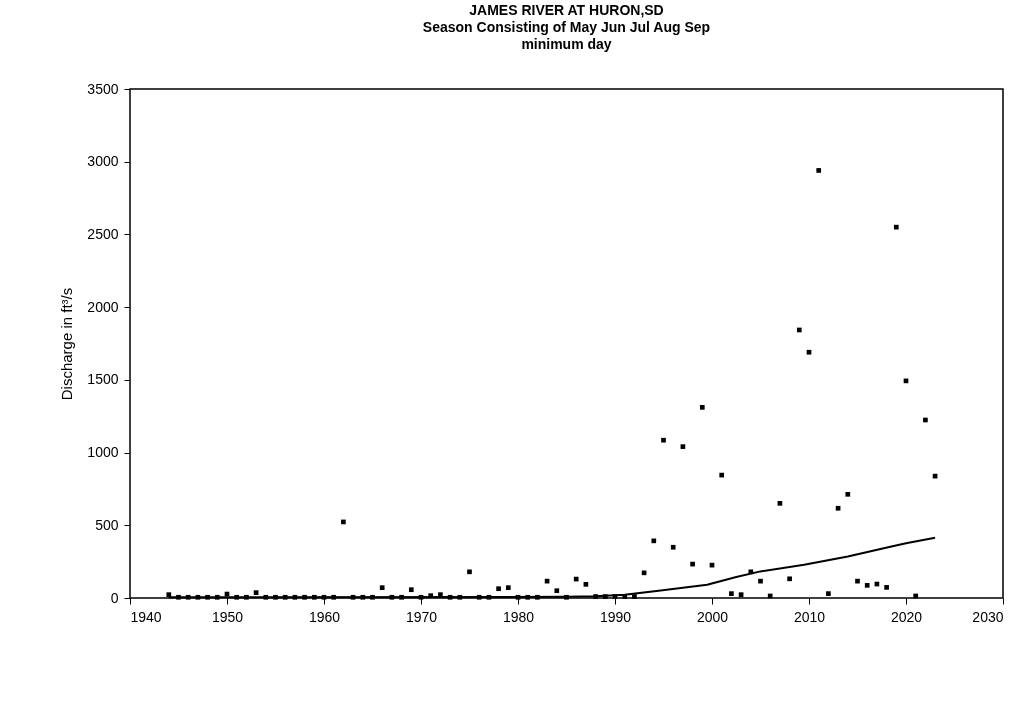  I want to click on x-tick-label: 2030, so click(988, 616).